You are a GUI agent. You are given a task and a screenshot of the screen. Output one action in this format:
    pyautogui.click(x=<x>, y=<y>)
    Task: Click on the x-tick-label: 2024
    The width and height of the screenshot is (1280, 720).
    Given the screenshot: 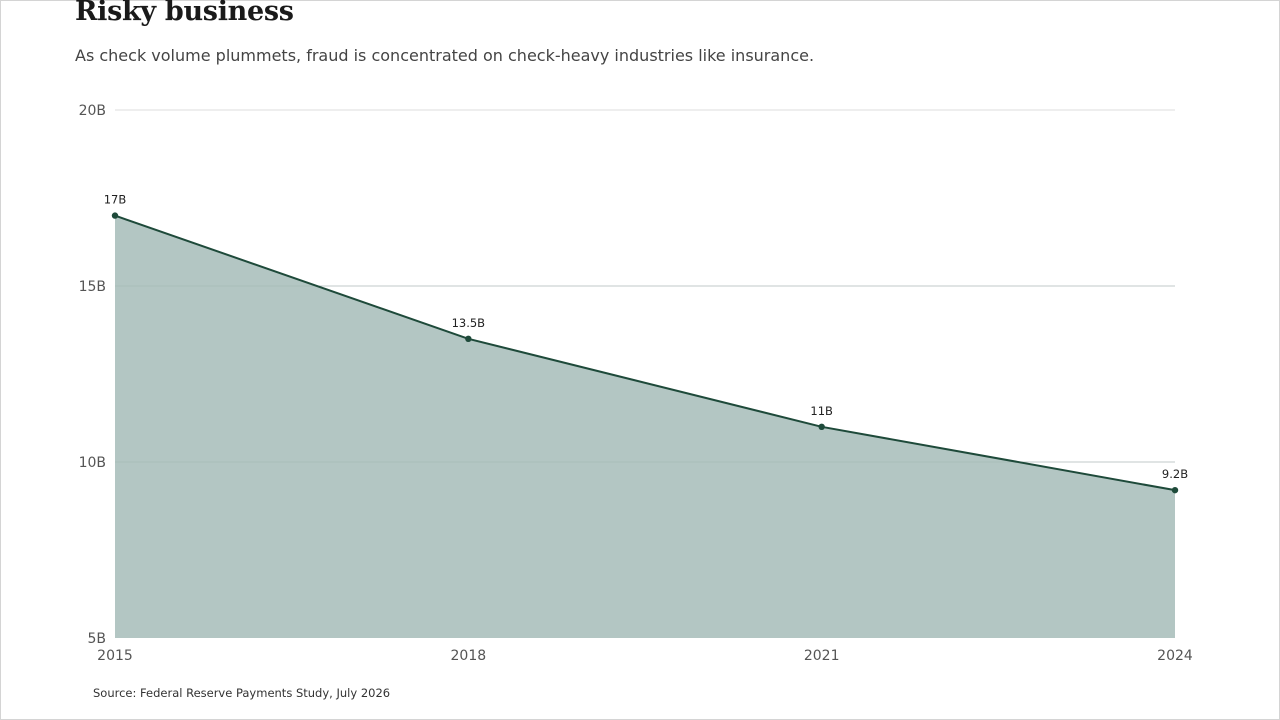 What is the action you would take?
    pyautogui.click(x=1175, y=656)
    